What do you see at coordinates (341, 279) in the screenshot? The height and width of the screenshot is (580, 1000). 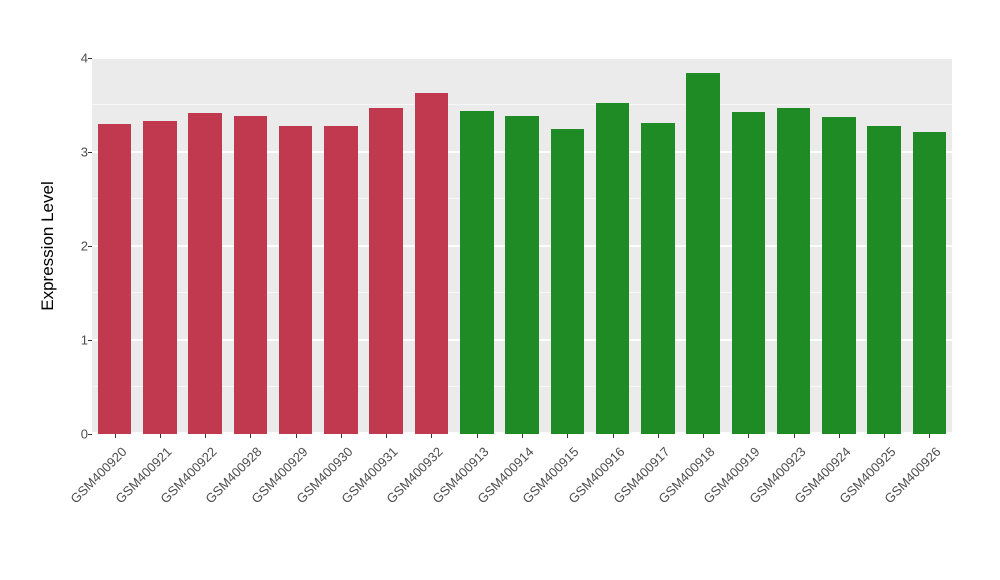 I see `bar-GSM400930` at bounding box center [341, 279].